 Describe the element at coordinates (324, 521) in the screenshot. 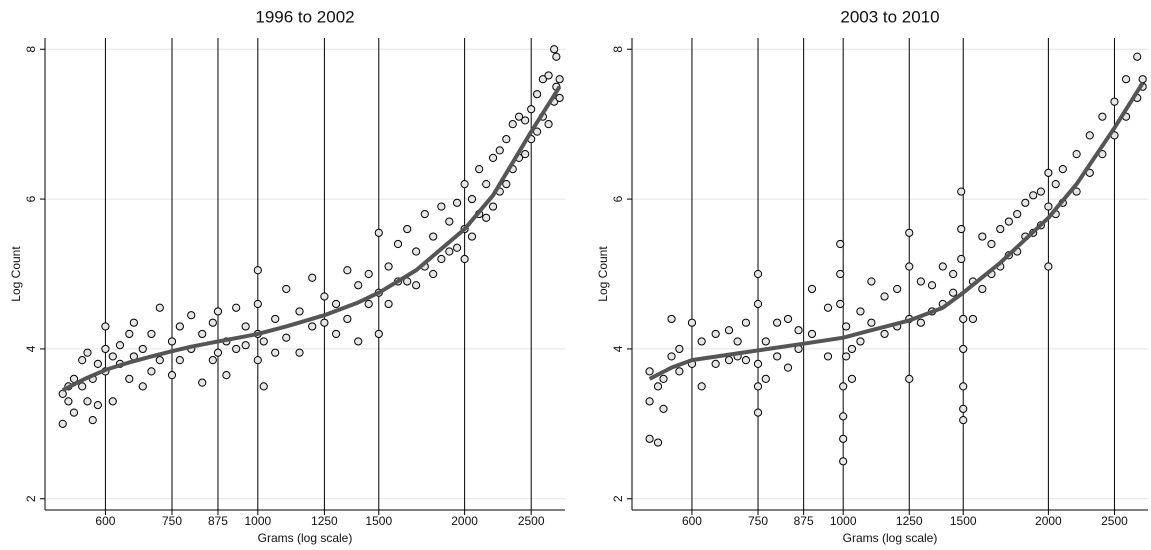

I see `x-tick-label: 1250` at that location.